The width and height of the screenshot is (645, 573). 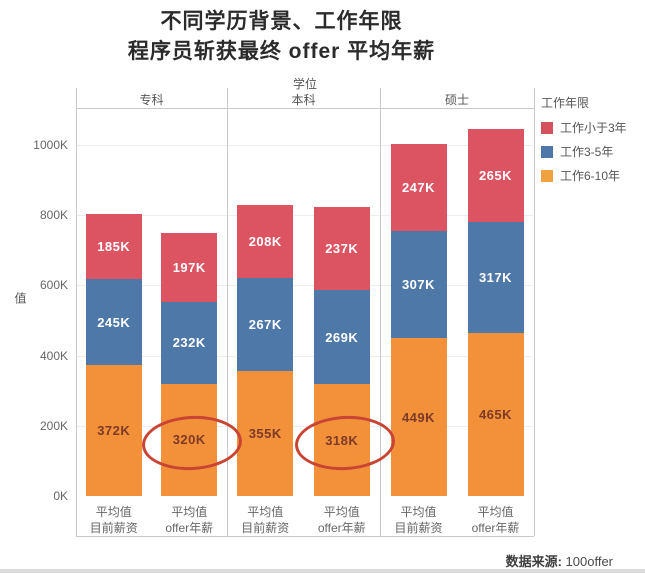 I want to click on legend: 工作年限 工作小于3年 工作3-5年 工作6-10年, so click(x=584, y=142).